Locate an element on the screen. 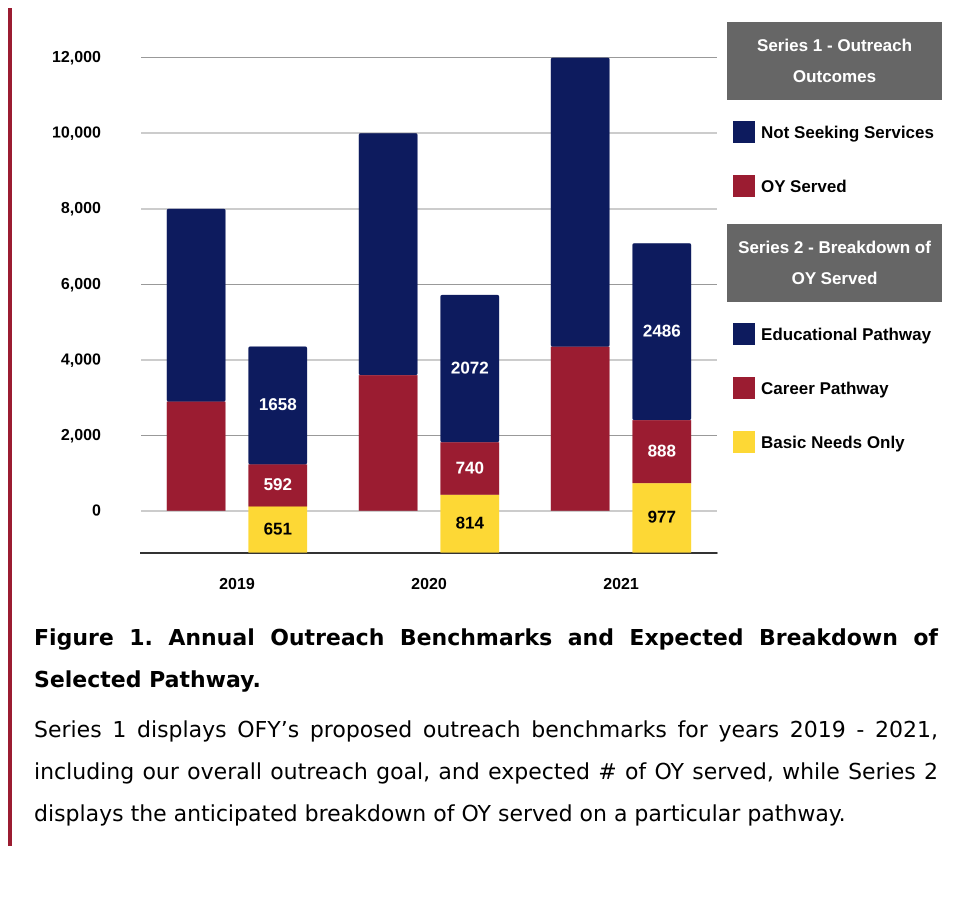  data-label: 2072 is located at coordinates (469, 368).